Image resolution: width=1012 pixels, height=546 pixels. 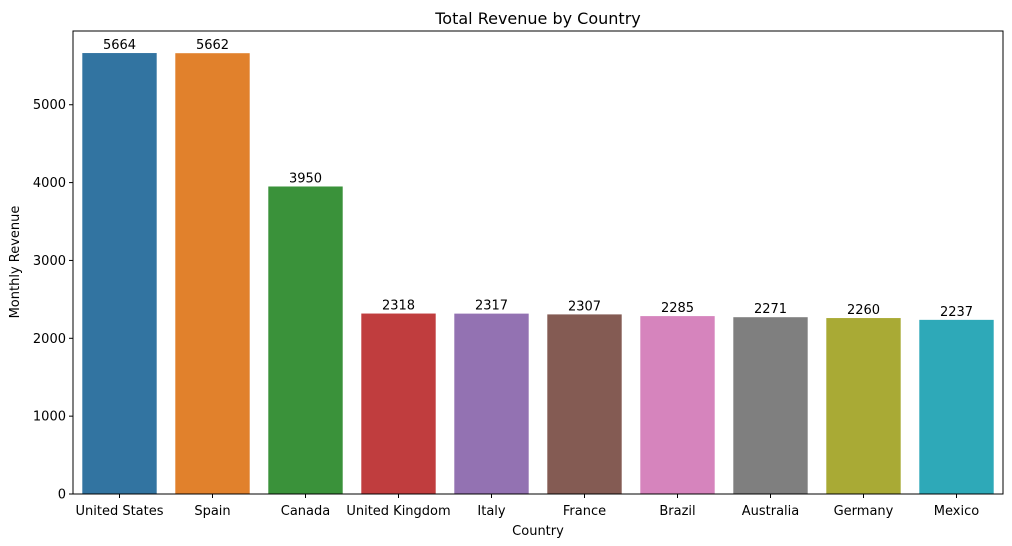 What do you see at coordinates (584, 511) in the screenshot?
I see `x-tick-label-france: France` at bounding box center [584, 511].